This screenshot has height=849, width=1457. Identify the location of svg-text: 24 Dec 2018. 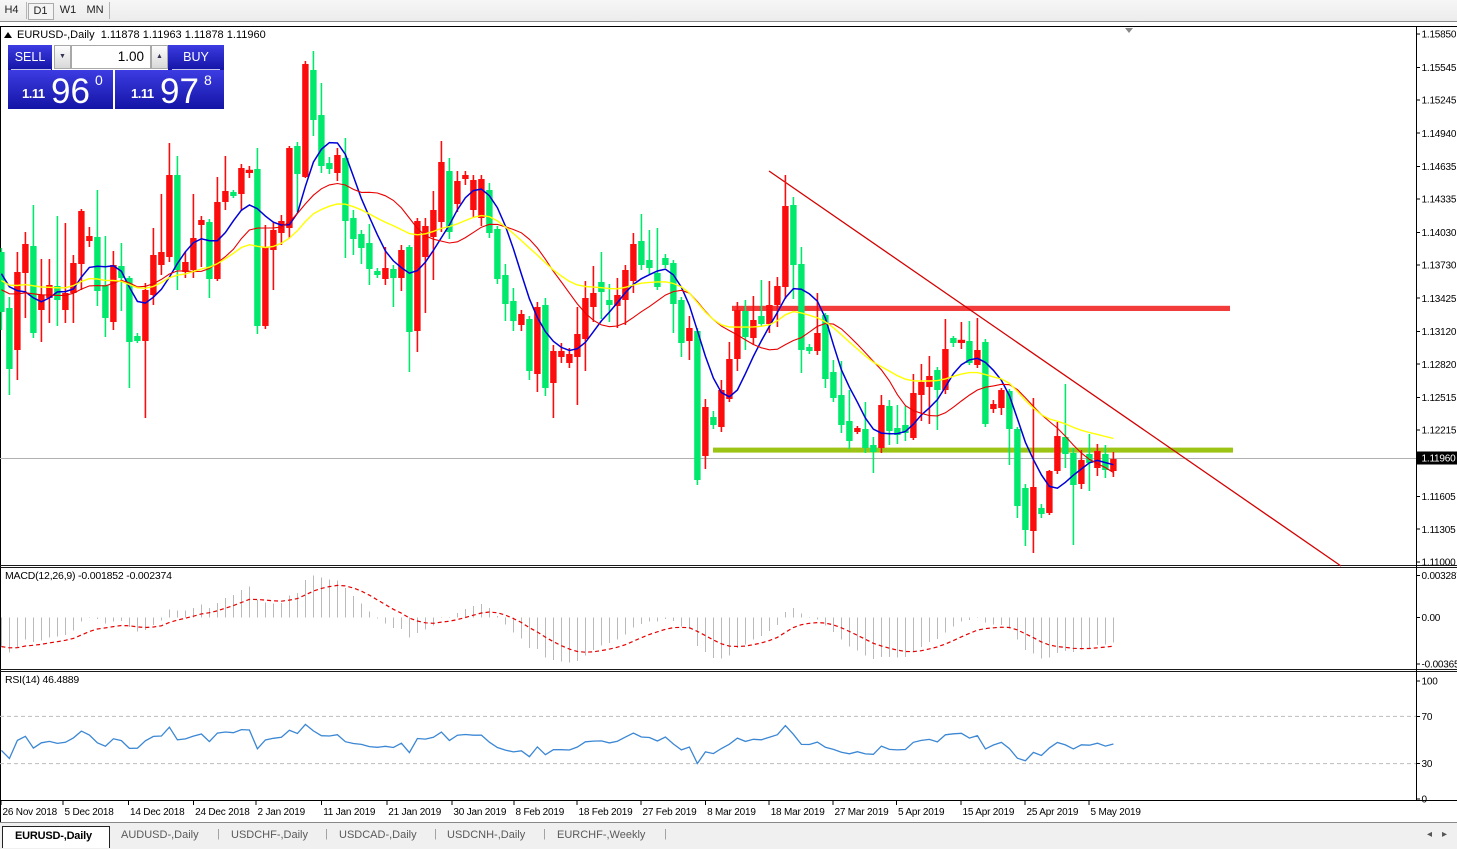
(222, 812).